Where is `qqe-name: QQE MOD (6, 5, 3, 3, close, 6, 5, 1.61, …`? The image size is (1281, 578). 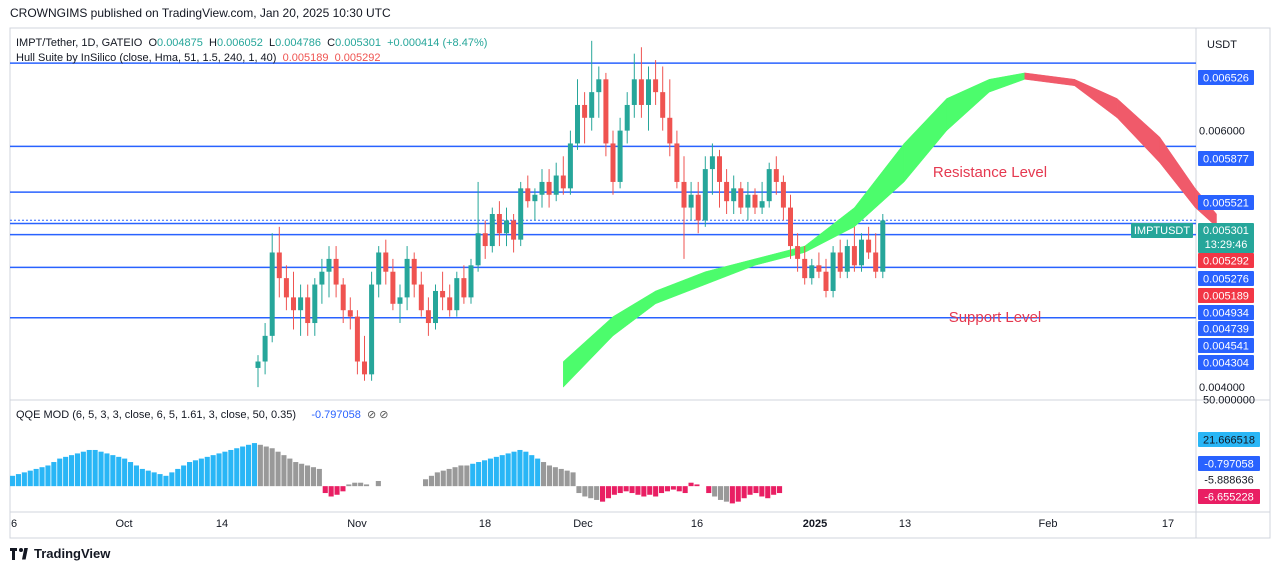
qqe-name: QQE MOD (6, 5, 3, 3, close, 6, 5, 1.61, … is located at coordinates (156, 415).